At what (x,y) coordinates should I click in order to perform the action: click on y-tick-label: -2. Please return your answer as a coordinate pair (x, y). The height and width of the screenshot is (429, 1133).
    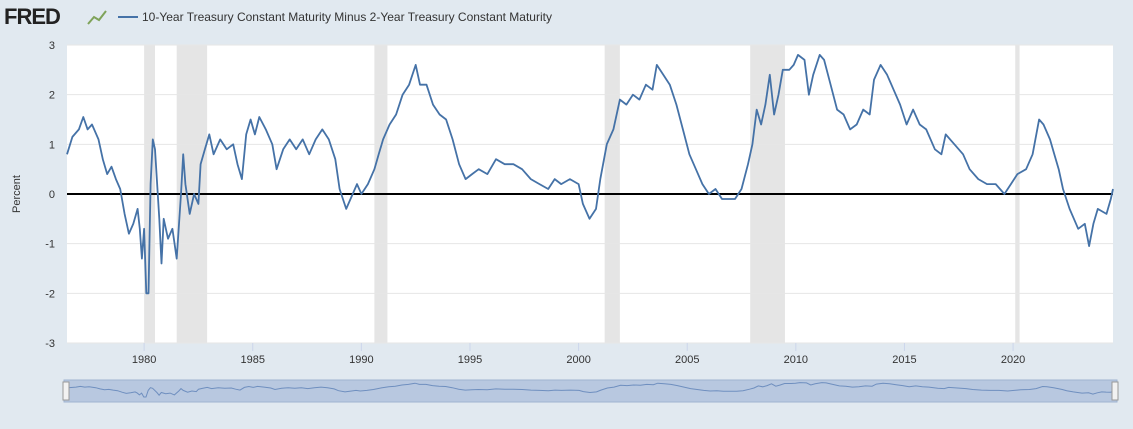
    Looking at the image, I should click on (50, 294).